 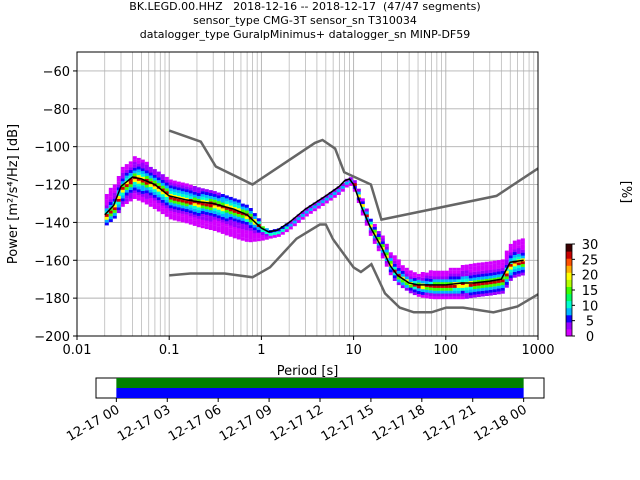 What do you see at coordinates (144, 423) in the screenshot?
I see `timeline-tick-label: 12-17 03` at bounding box center [144, 423].